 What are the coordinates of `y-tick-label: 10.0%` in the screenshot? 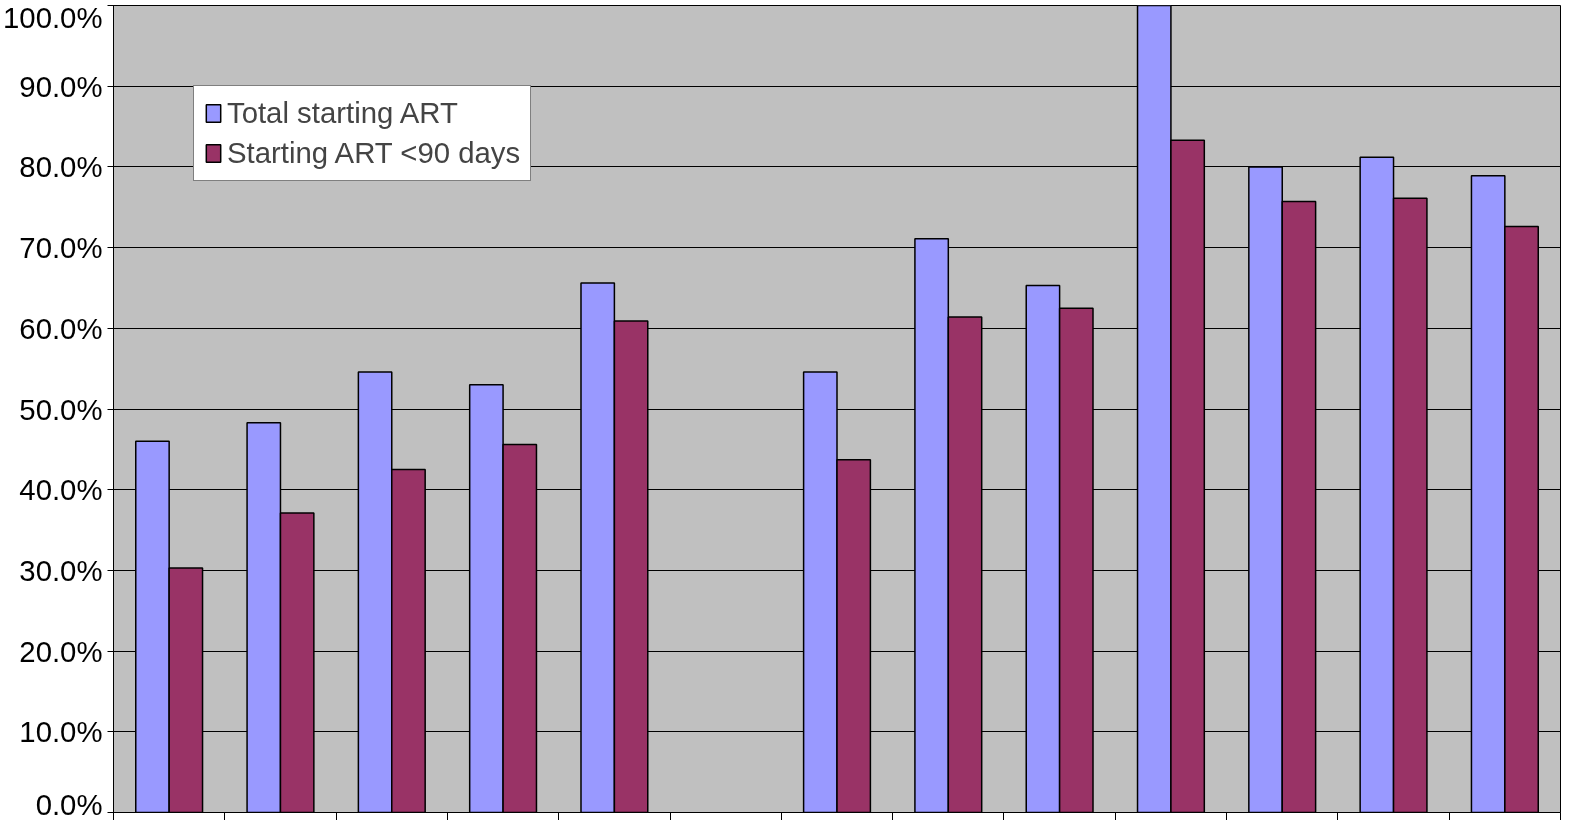 It's located at (61, 732).